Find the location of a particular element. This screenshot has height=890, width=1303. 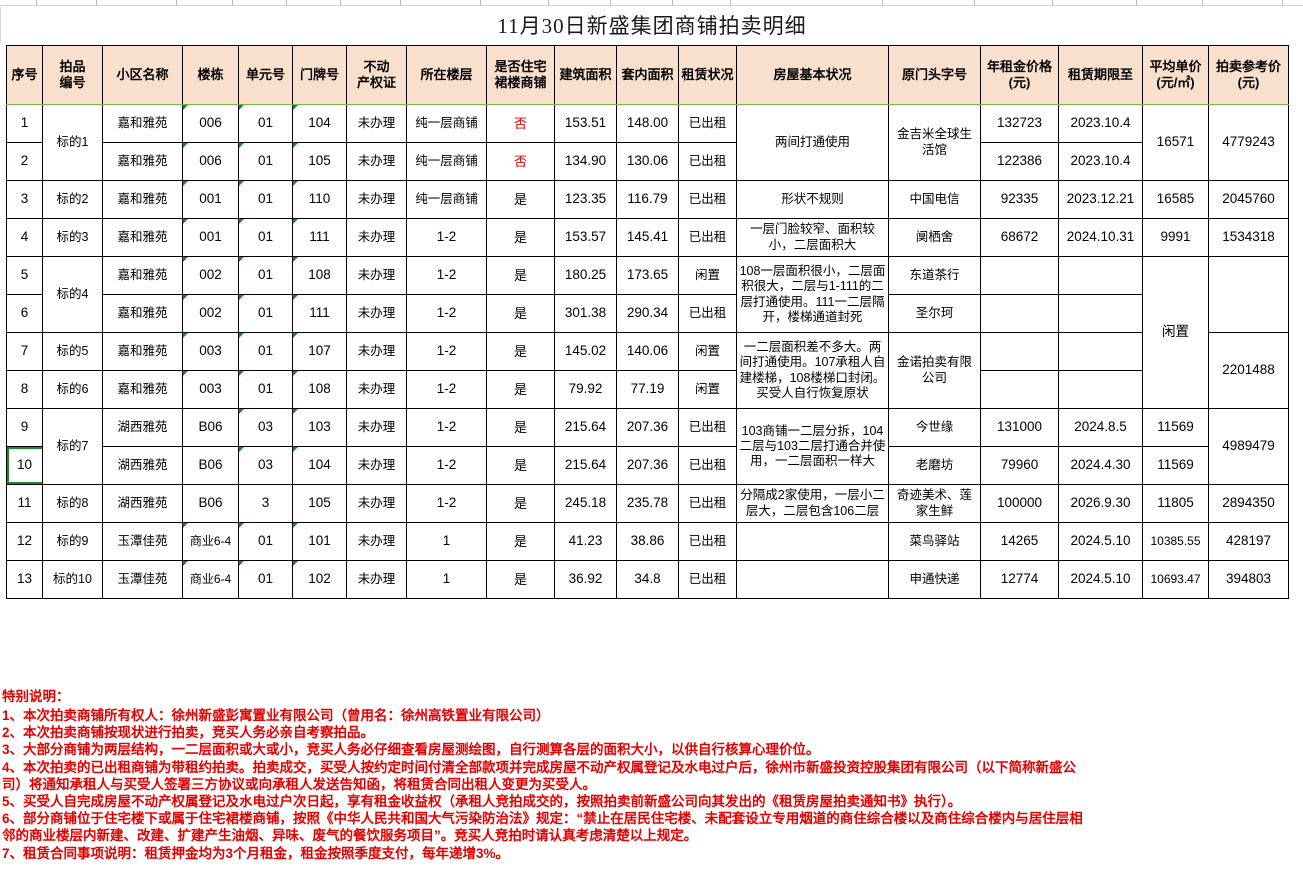

col-header-lease-until: 租赁期限至 is located at coordinates (1100, 75).